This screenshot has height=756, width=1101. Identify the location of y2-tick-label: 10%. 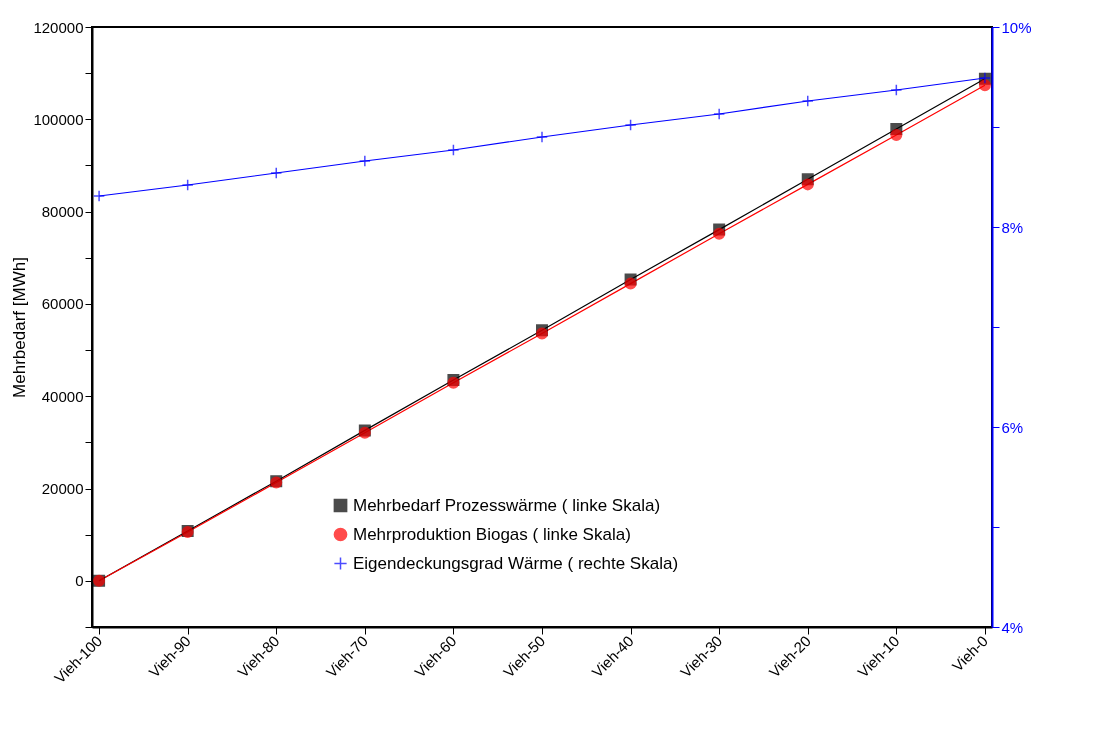
(1016, 27).